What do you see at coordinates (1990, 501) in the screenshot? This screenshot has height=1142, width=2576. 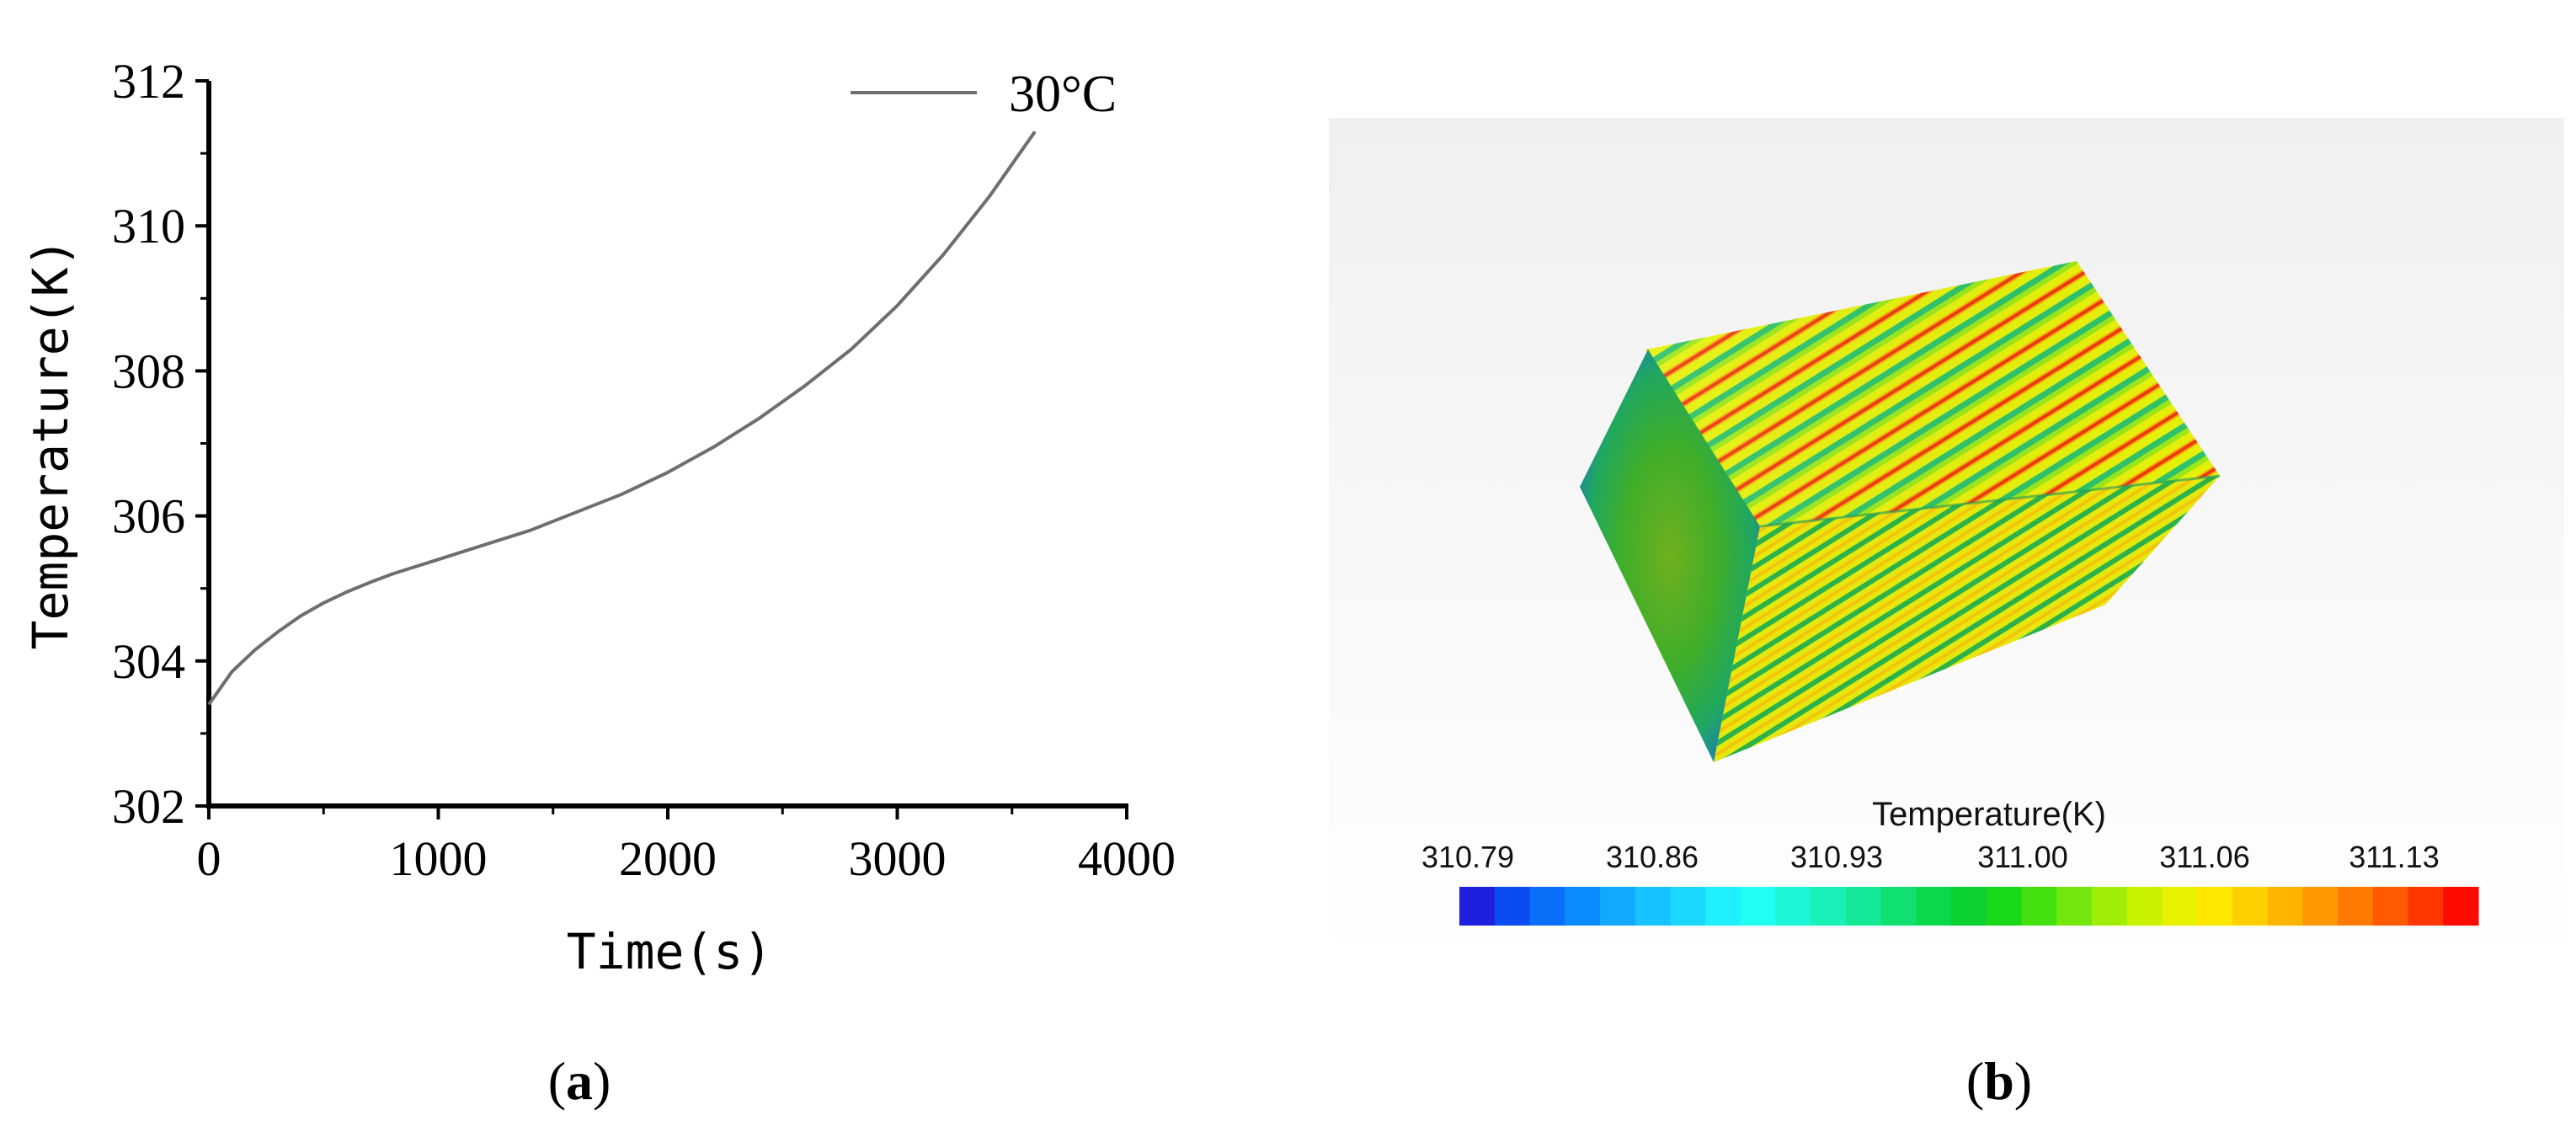 I see `block-edge` at bounding box center [1990, 501].